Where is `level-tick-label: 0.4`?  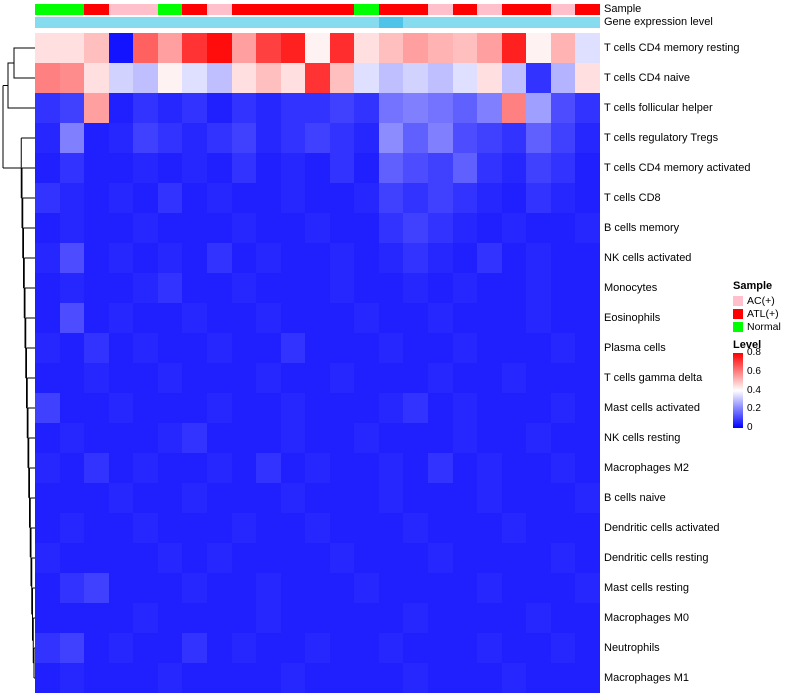 level-tick-label: 0.4 is located at coordinates (754, 390).